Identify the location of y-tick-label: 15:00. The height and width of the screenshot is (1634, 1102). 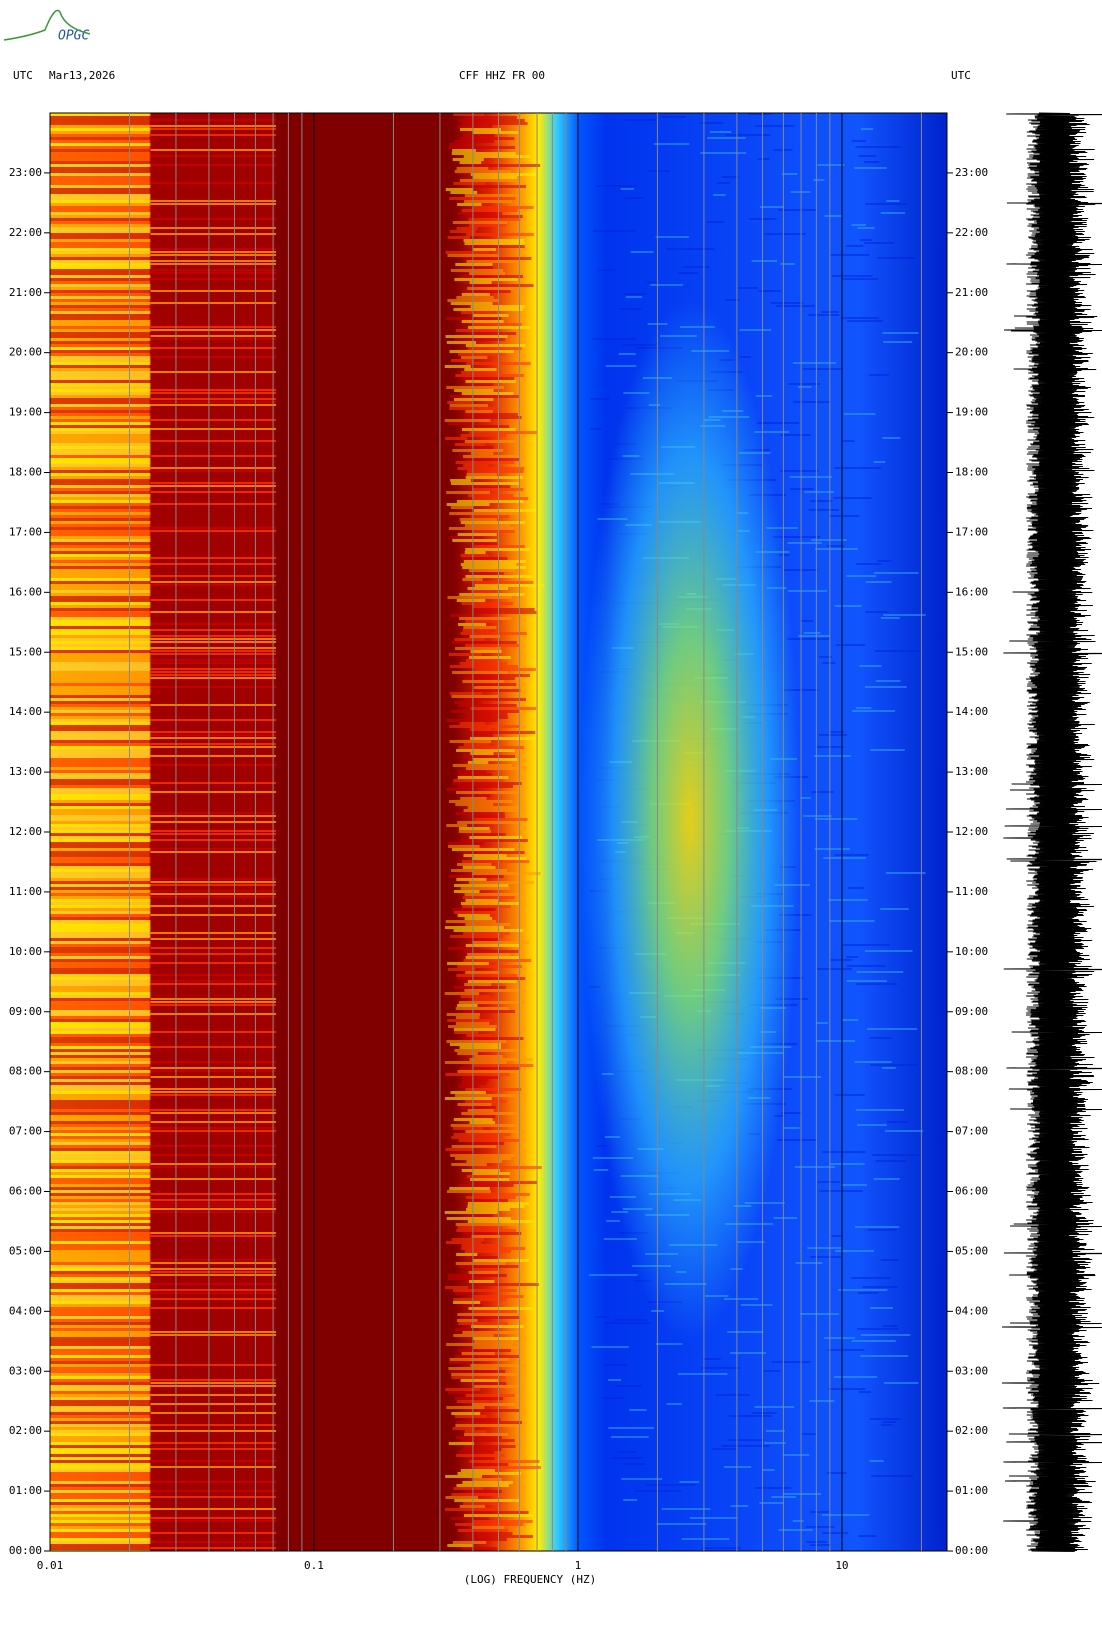
(25, 651).